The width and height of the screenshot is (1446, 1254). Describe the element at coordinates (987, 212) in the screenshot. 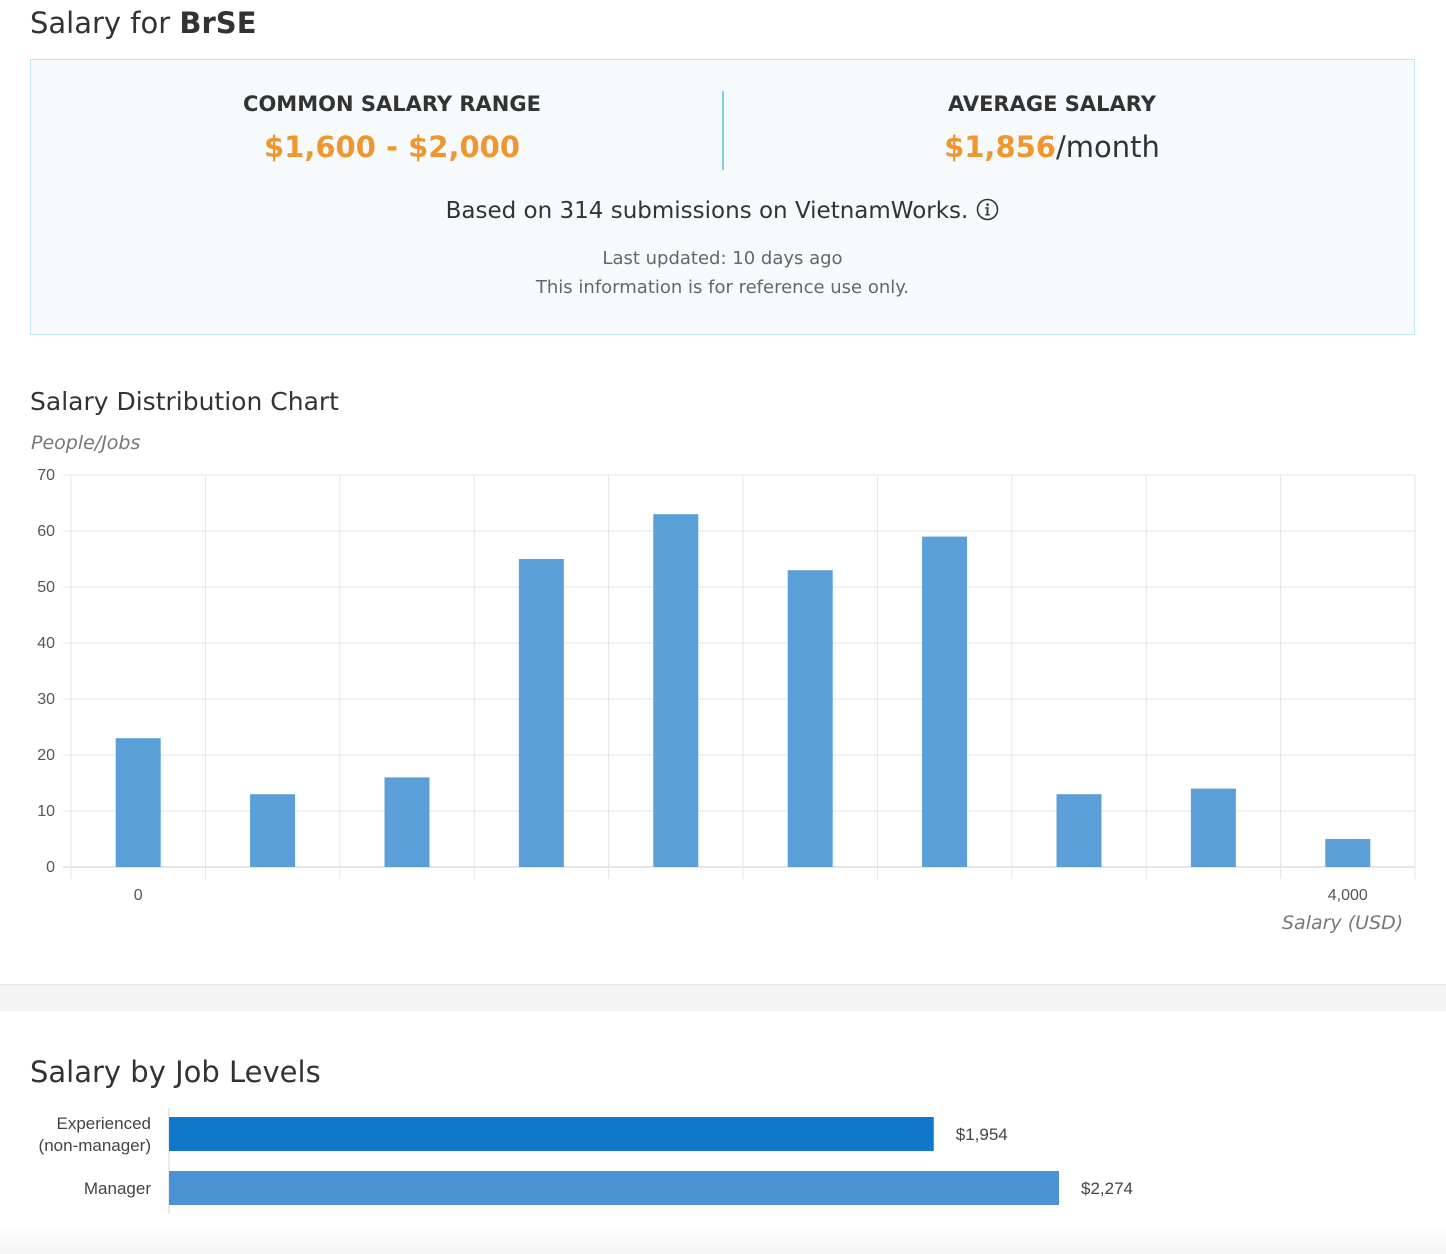

I see `info-circle-icon` at that location.